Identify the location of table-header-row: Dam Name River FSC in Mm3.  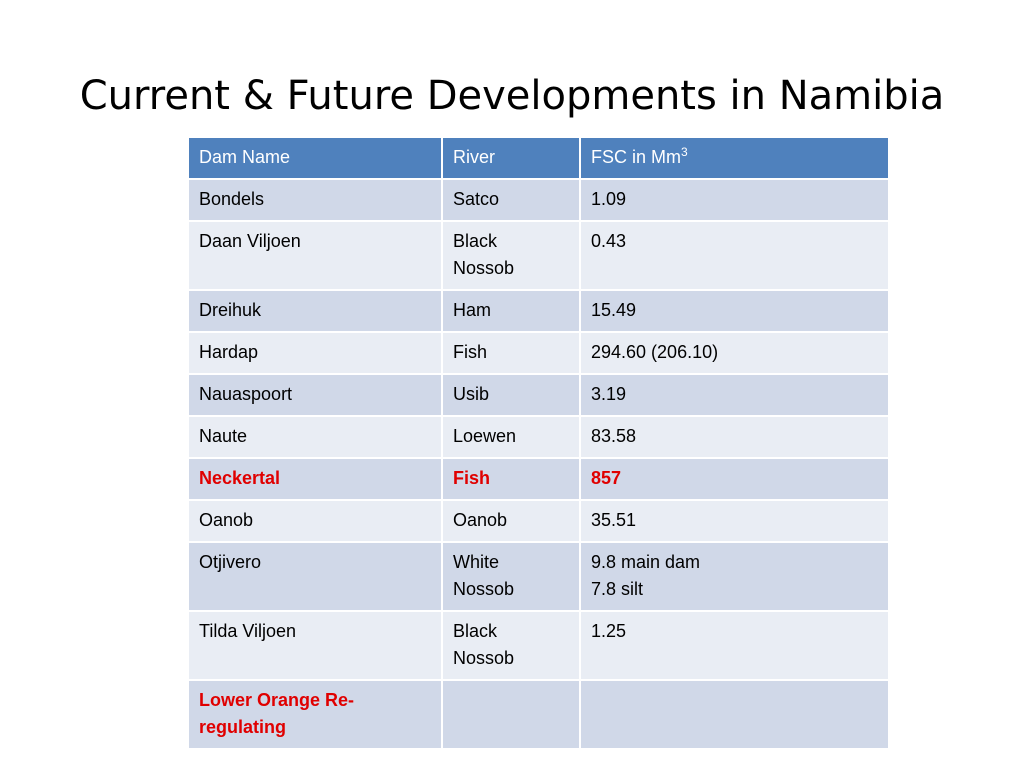
(538, 158).